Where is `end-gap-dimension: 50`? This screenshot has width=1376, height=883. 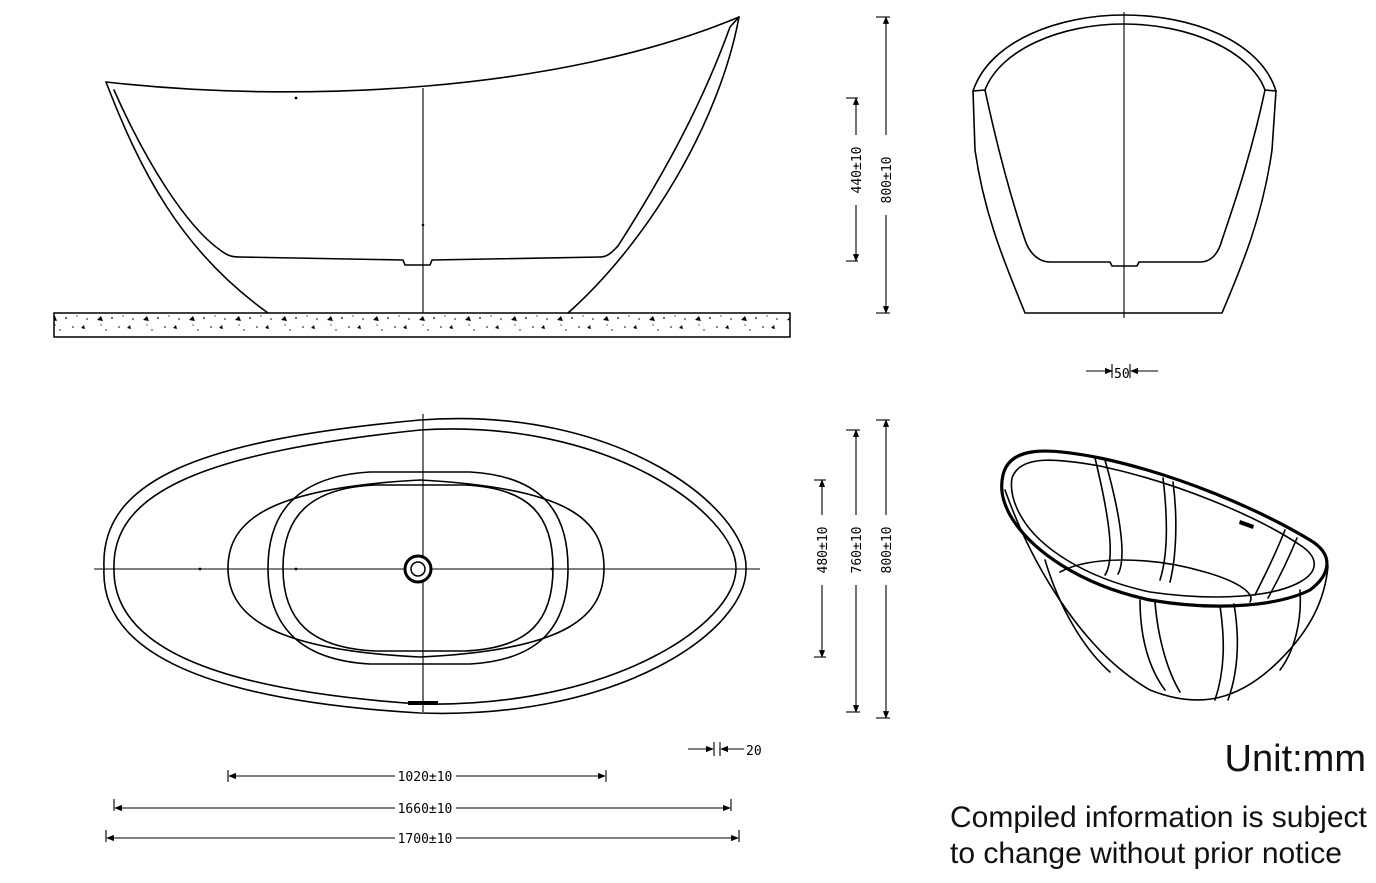 end-gap-dimension: 50 is located at coordinates (1122, 373).